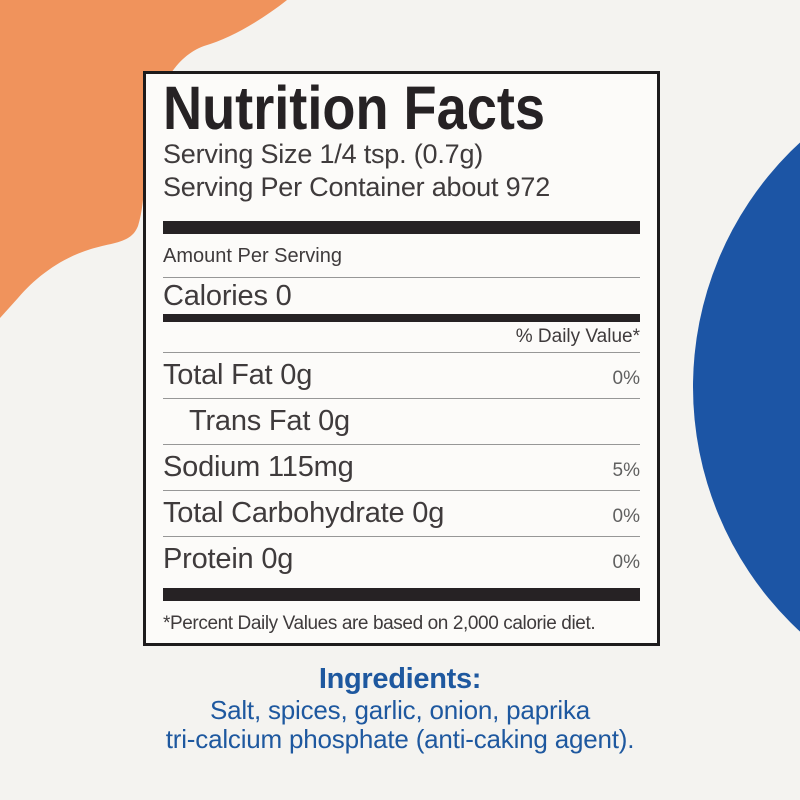 The width and height of the screenshot is (800, 800). I want to click on label-title-graphic: Nutrition Facts, so click(354, 110).